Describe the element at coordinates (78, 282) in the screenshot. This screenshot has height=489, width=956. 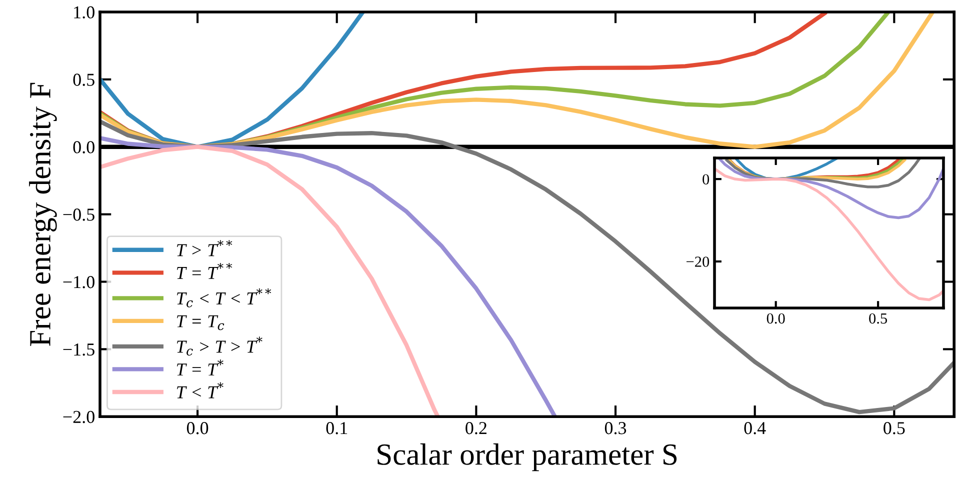
I see `y-tick-label: −1.0` at that location.